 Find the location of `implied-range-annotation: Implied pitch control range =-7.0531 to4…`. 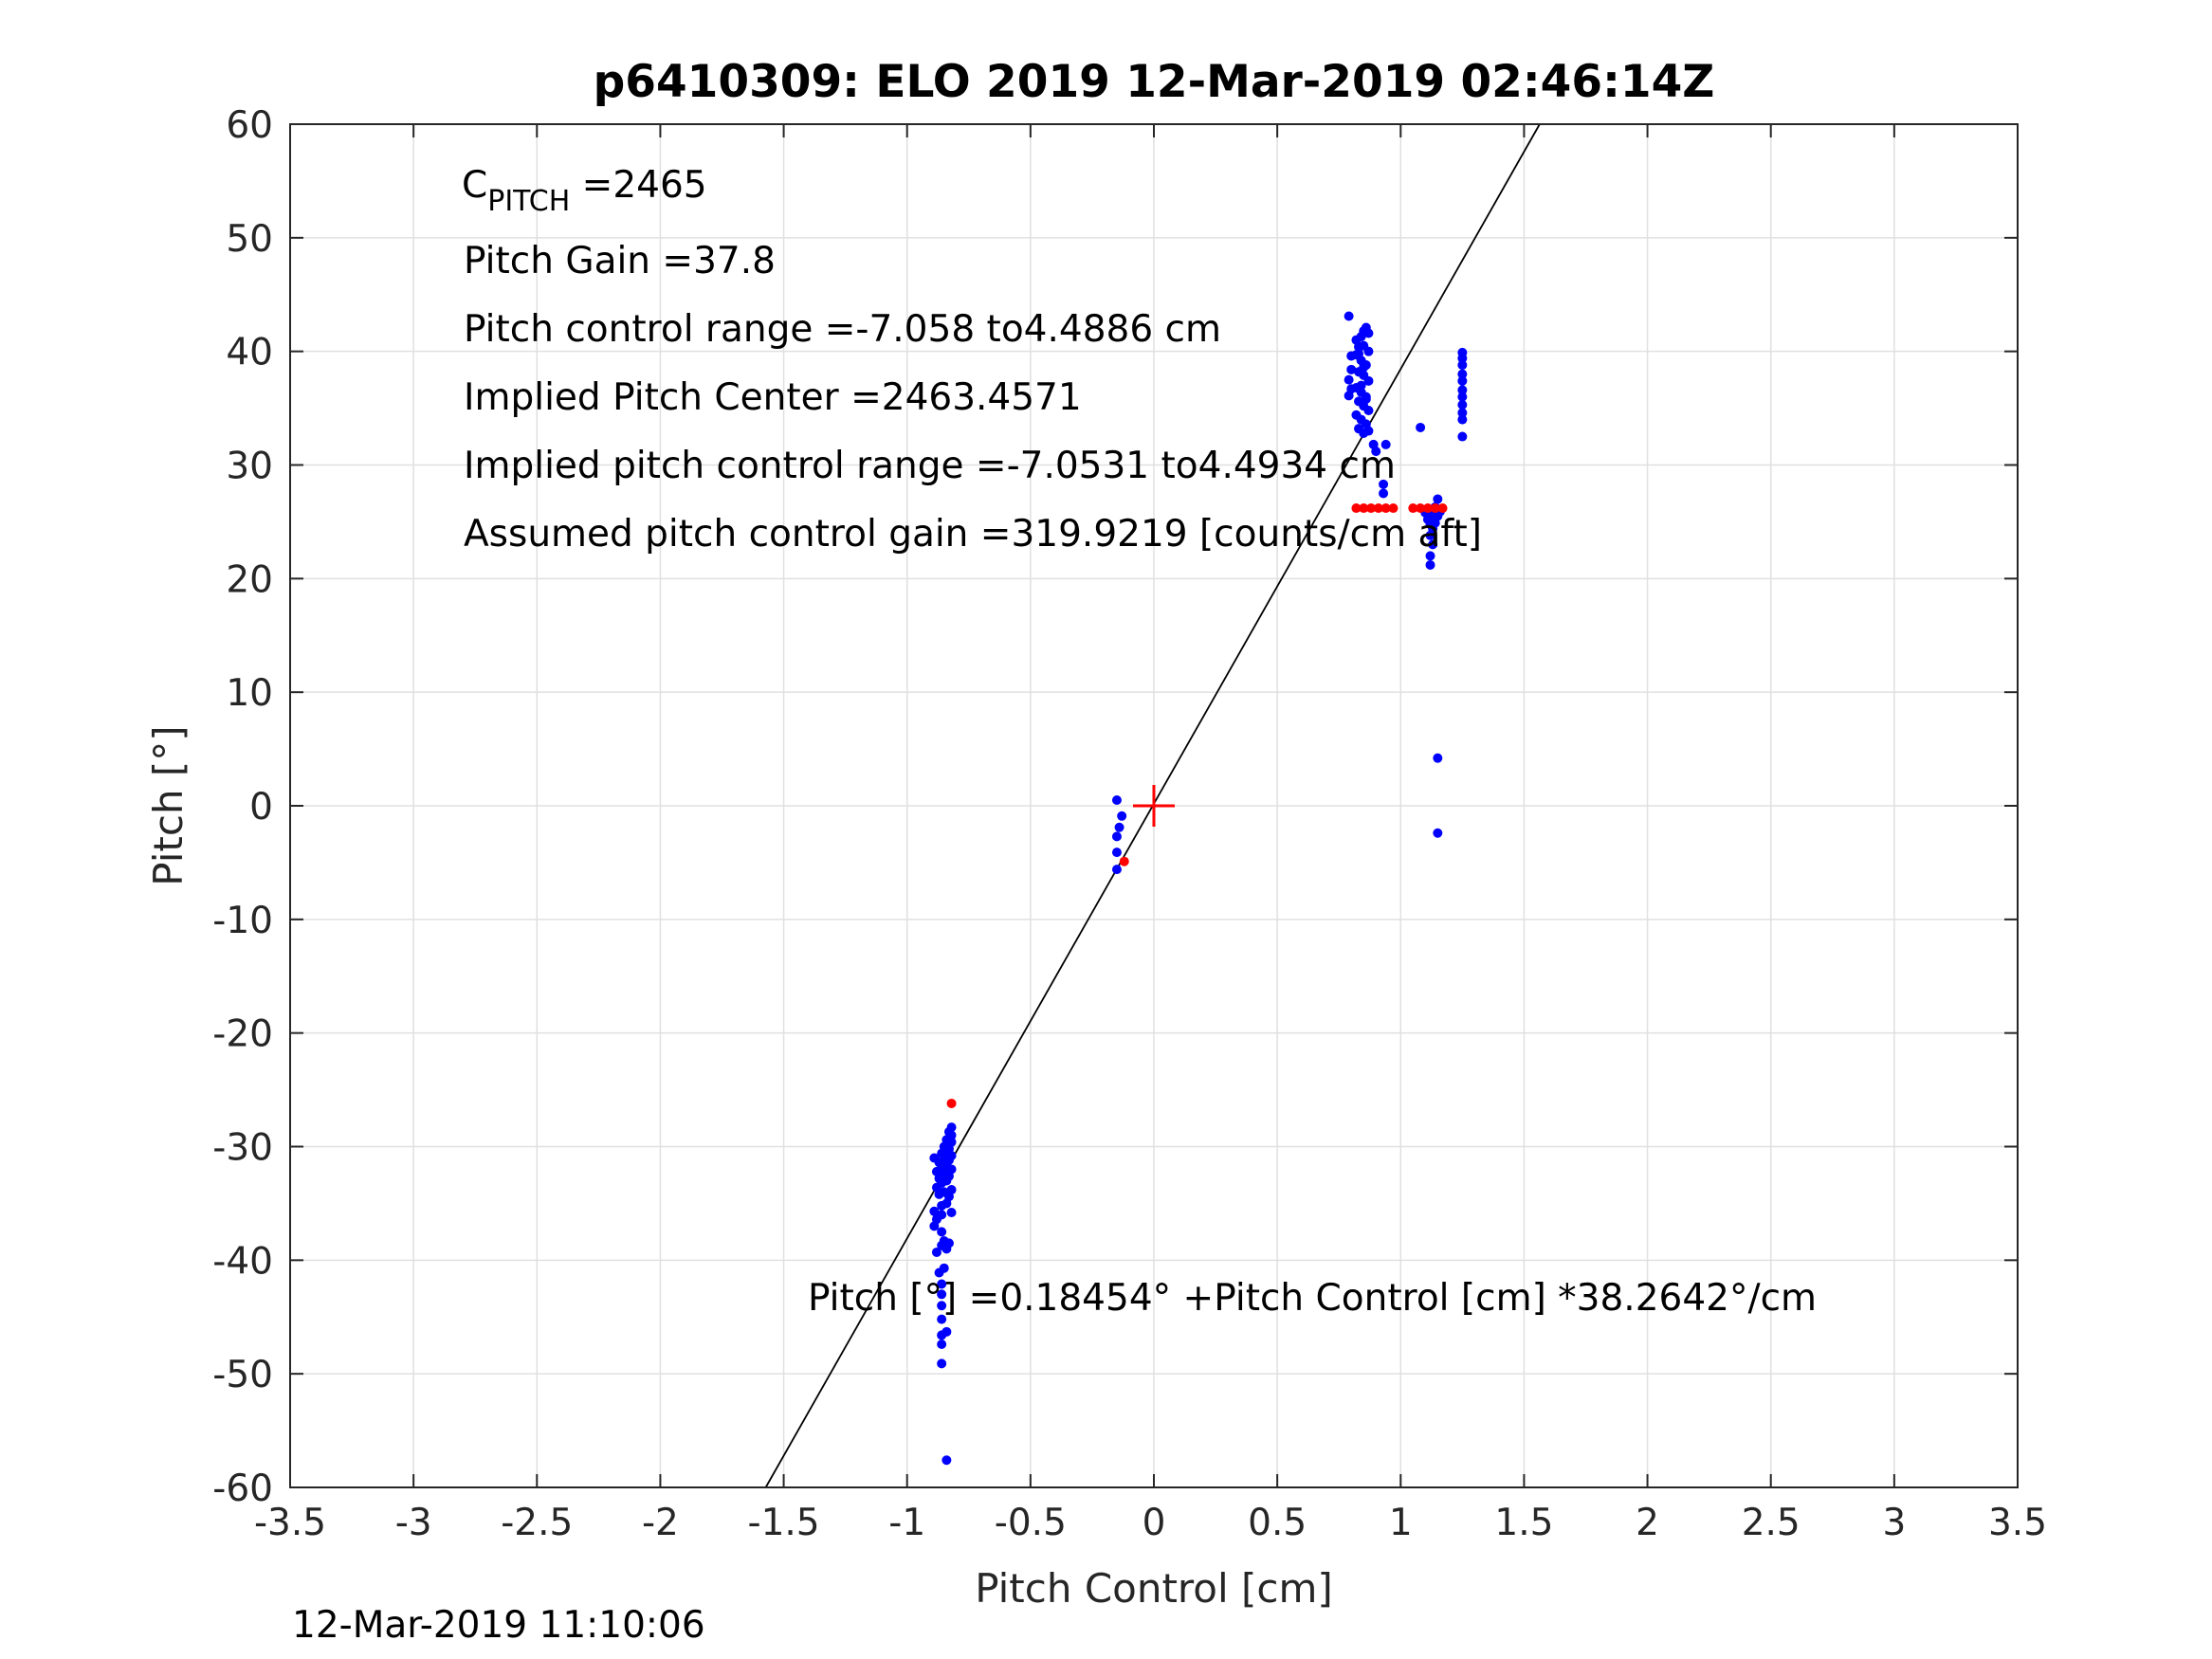

implied-range-annotation: Implied pitch control range =-7.0531 to4… is located at coordinates (930, 466).